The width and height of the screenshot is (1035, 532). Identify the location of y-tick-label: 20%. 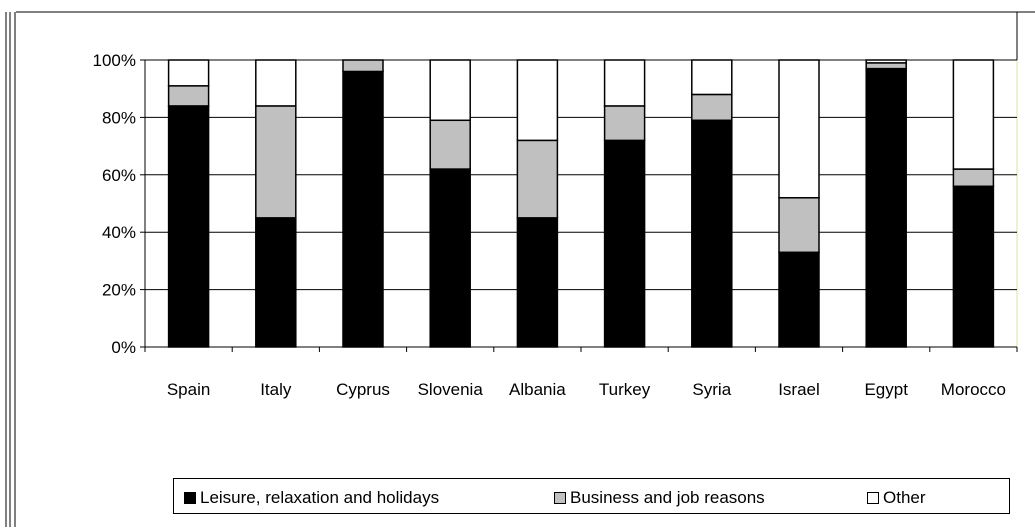
(119, 290).